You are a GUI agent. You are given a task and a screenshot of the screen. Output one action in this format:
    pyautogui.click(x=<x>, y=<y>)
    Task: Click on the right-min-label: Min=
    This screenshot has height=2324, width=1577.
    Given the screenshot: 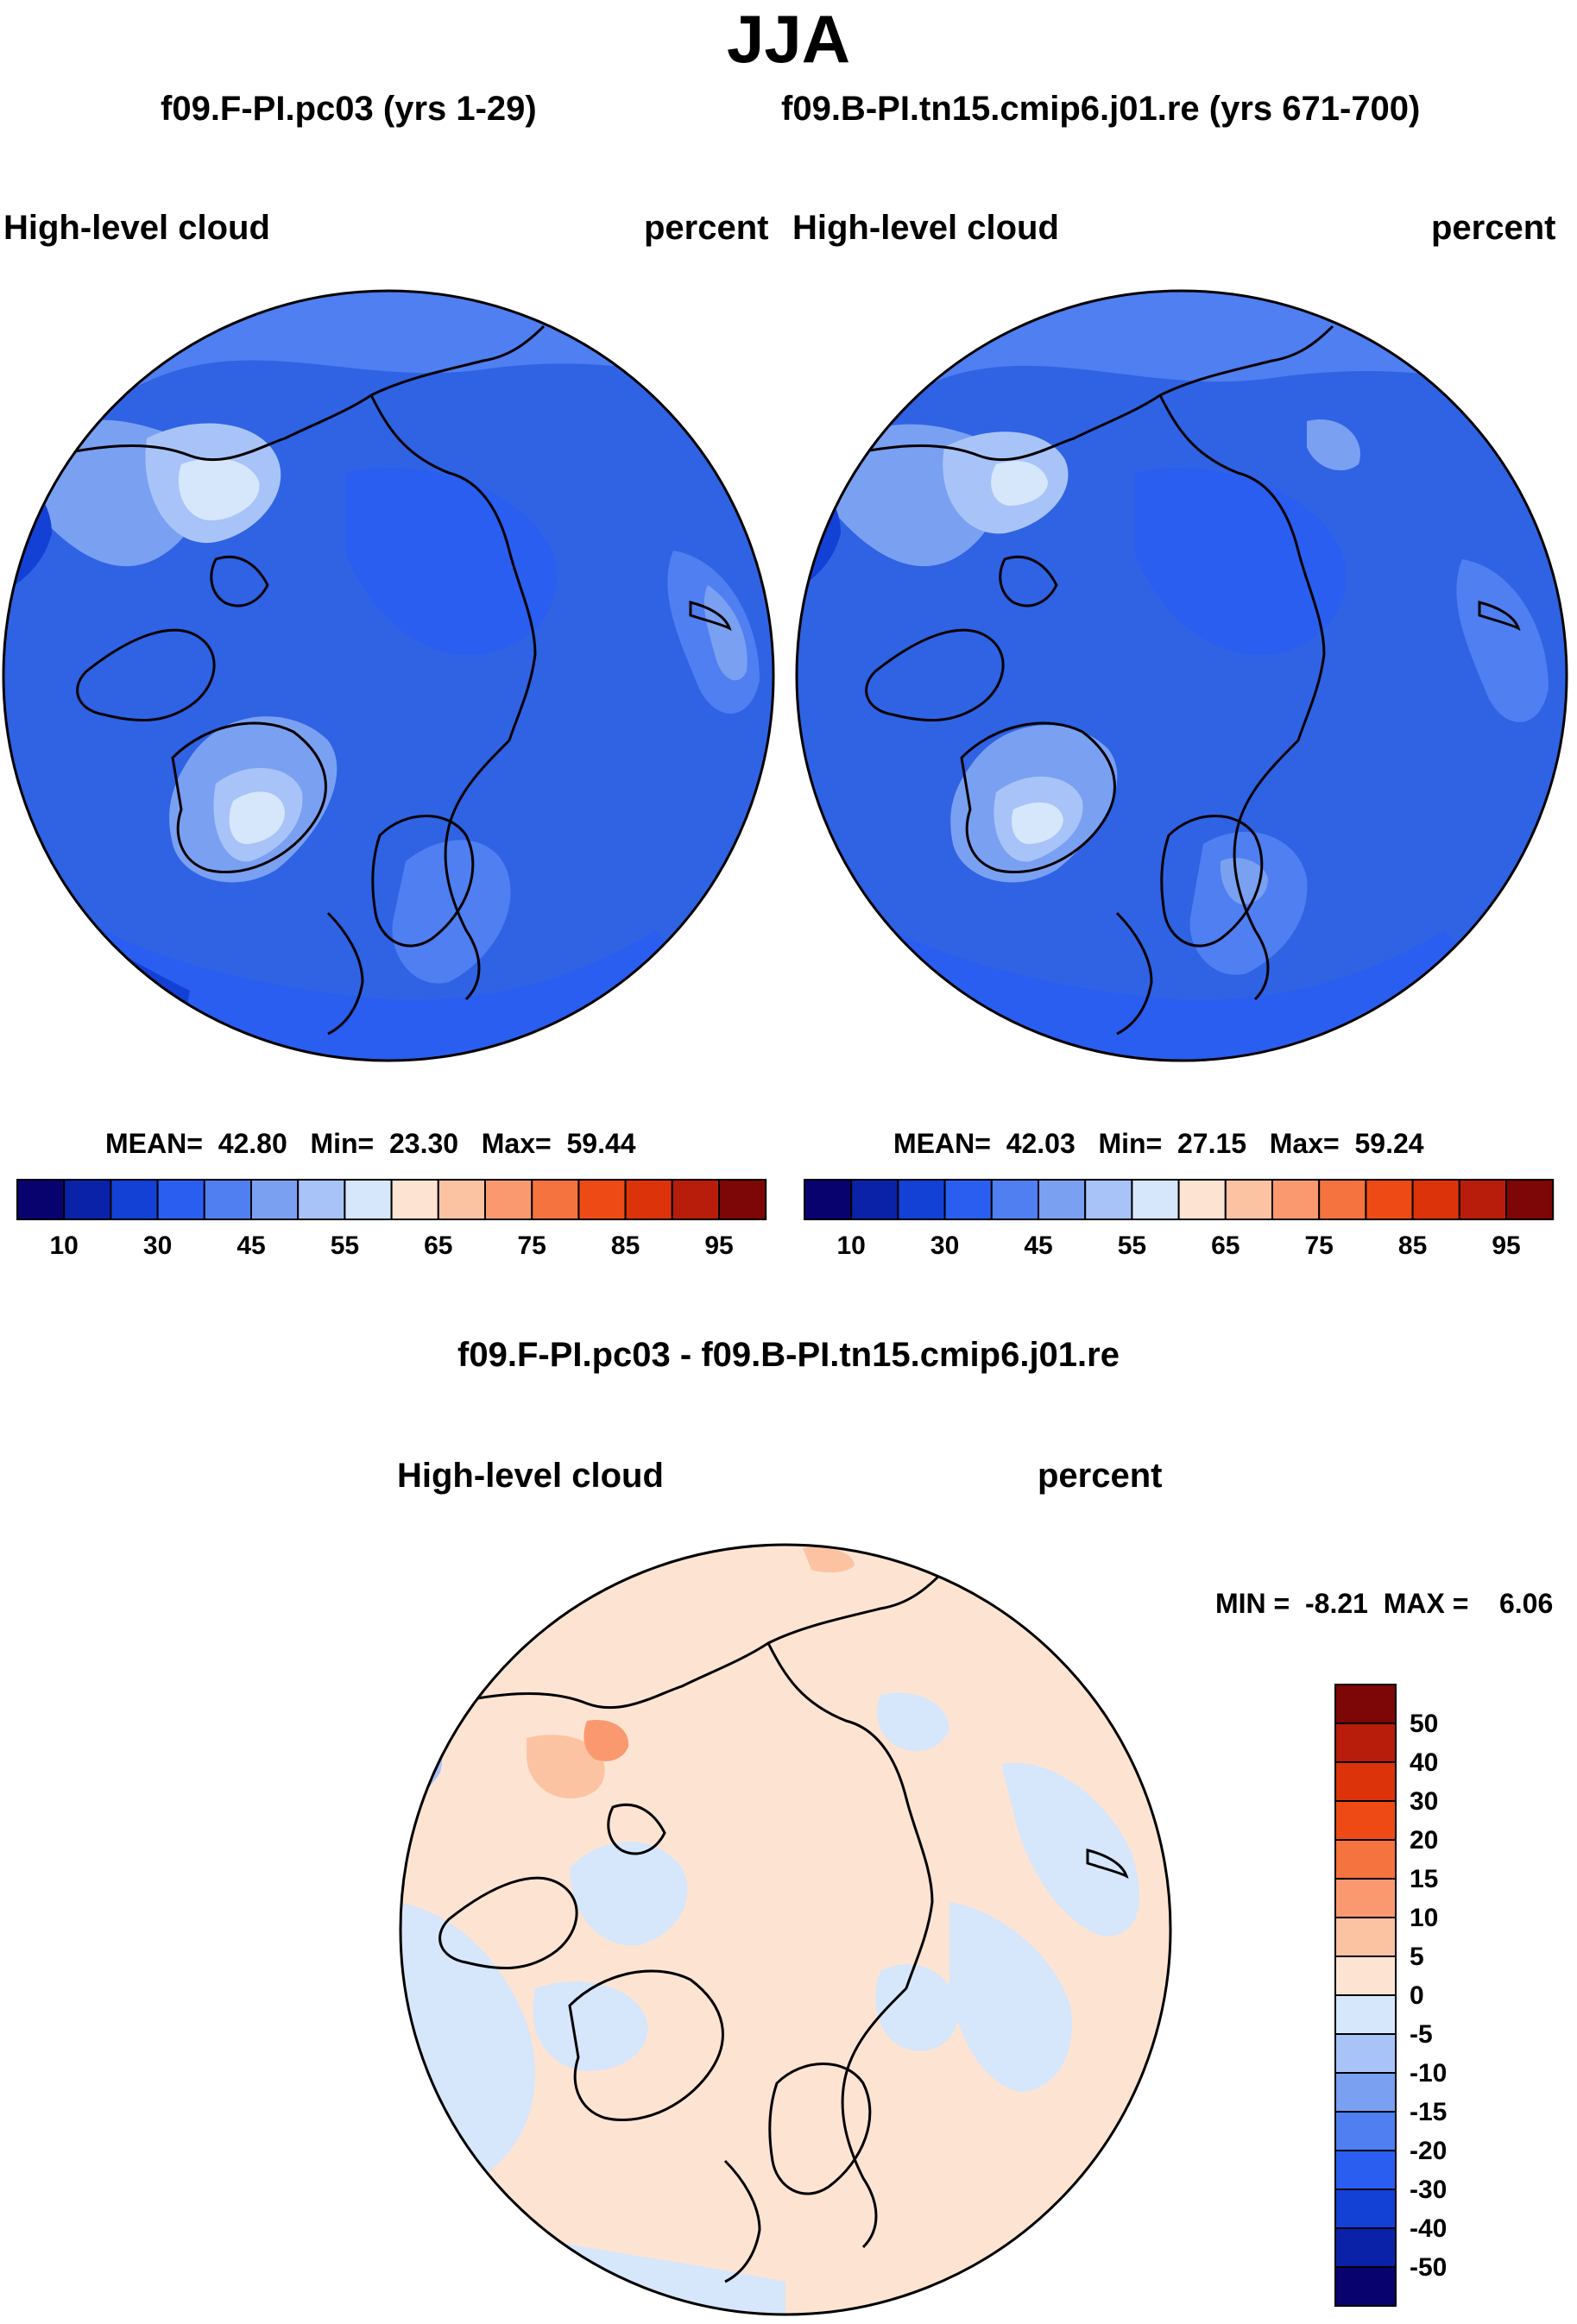 What is the action you would take?
    pyautogui.click(x=1130, y=1143)
    